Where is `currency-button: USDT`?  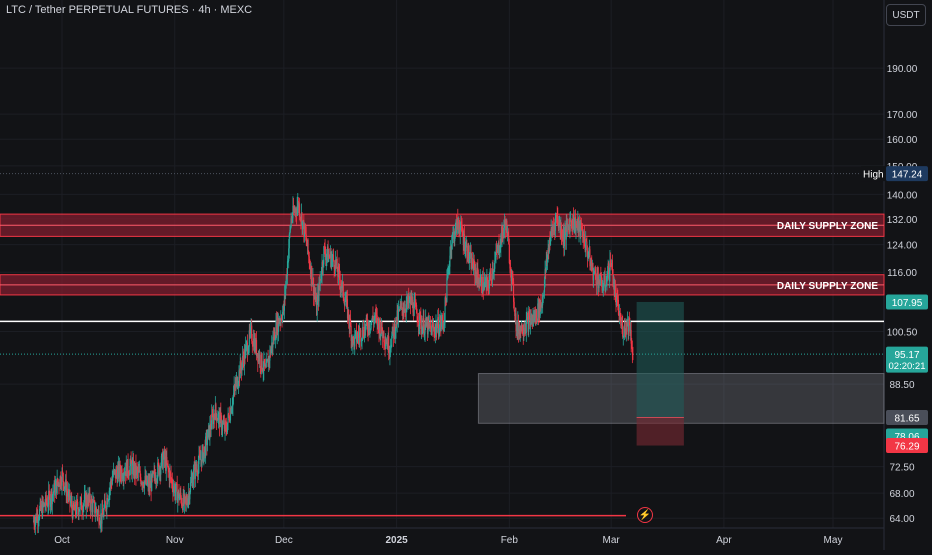 currency-button: USDT is located at coordinates (906, 15).